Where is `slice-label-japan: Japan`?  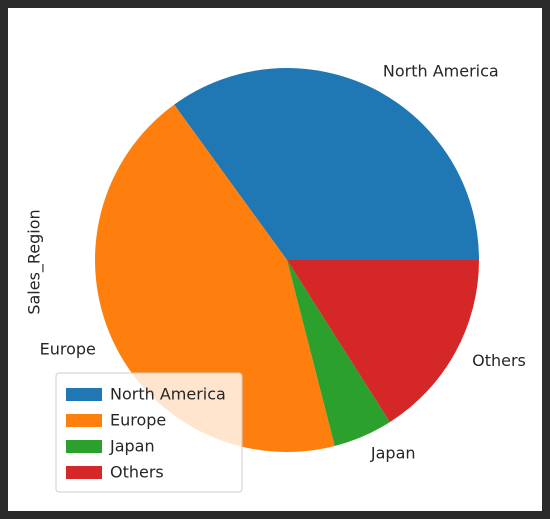 slice-label-japan: Japan is located at coordinates (393, 452).